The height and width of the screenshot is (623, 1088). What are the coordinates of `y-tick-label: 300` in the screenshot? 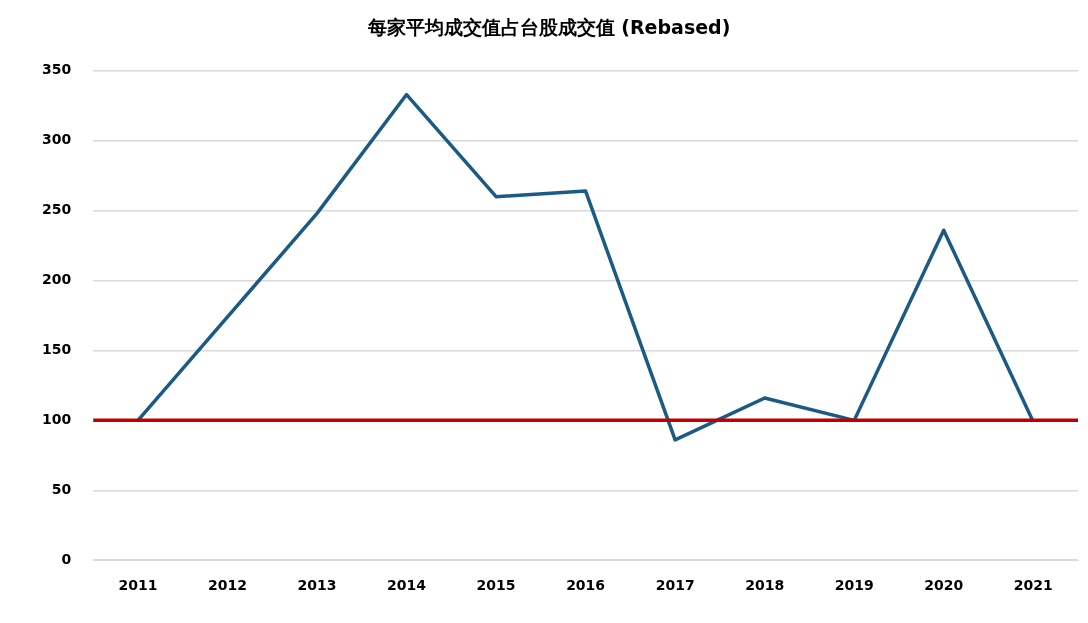 It's located at (56, 139).